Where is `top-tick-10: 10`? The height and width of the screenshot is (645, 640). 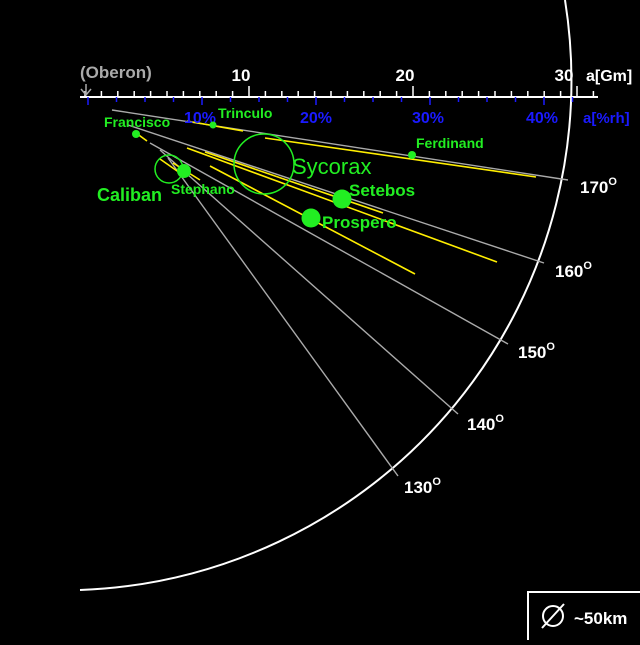 top-tick-10: 10 is located at coordinates (241, 75).